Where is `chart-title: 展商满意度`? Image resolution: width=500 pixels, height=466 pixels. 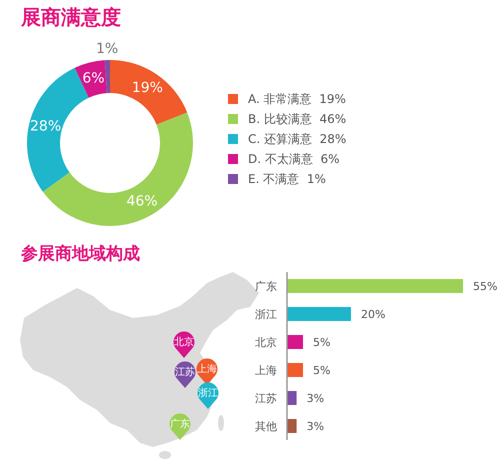
chart-title: 展商满意度 is located at coordinates (71, 17).